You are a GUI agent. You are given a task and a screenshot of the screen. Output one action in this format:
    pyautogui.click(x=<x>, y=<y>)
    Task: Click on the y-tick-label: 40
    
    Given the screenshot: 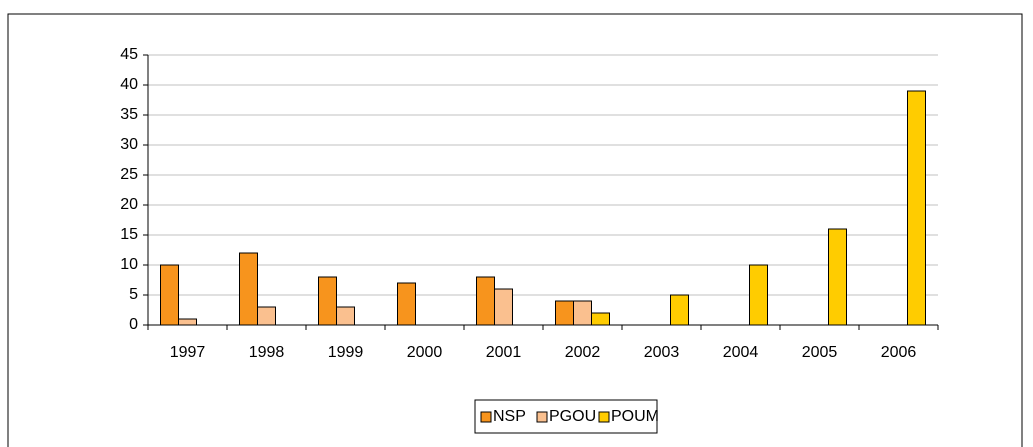 What is the action you would take?
    pyautogui.click(x=129, y=84)
    